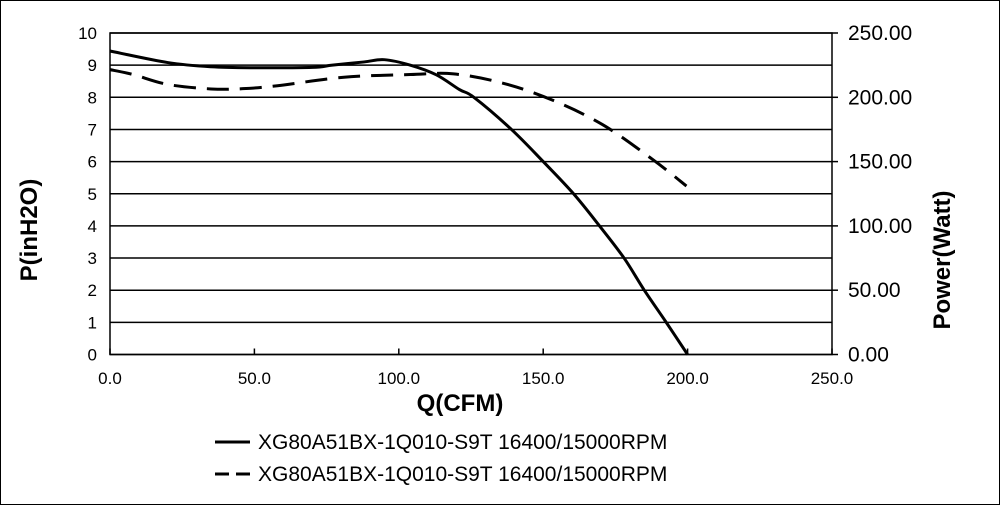 The image size is (1000, 505). I want to click on y2-axis-title: Power(Watt), so click(942, 259).